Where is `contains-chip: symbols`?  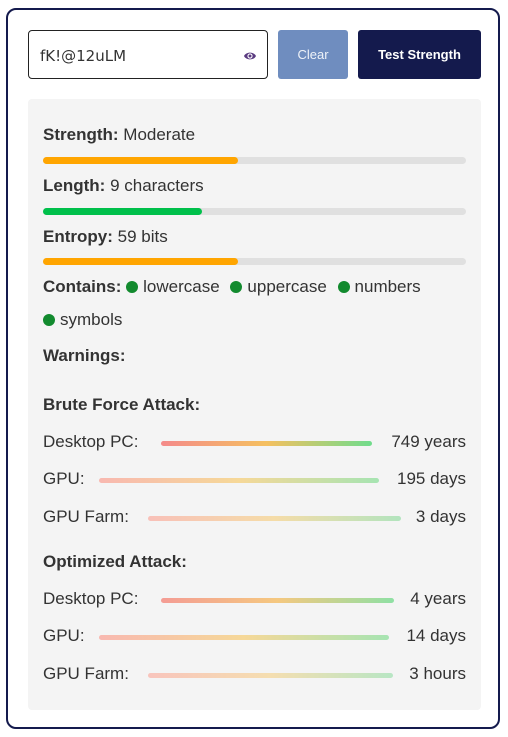
contains-chip: symbols is located at coordinates (82, 319).